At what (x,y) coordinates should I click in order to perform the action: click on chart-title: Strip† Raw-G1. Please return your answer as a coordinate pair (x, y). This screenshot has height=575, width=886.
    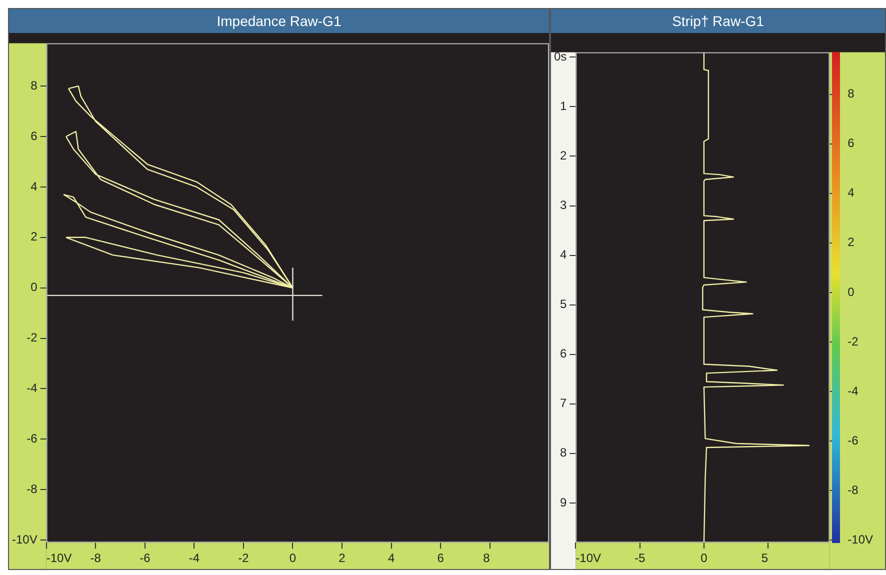
    Looking at the image, I should click on (718, 21).